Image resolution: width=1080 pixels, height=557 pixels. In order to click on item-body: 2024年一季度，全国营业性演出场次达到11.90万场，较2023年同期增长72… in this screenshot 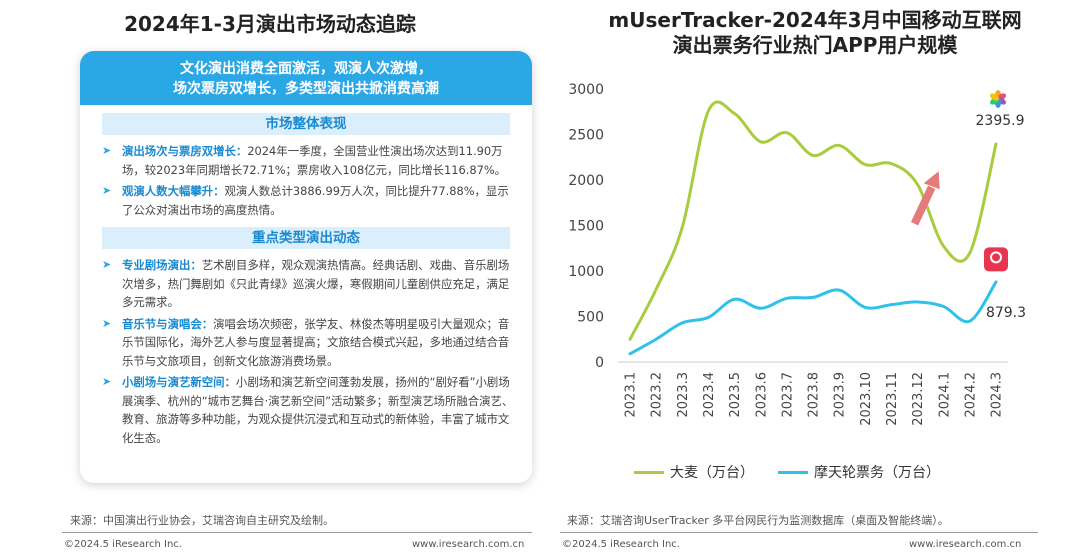, I will do `click(314, 160)`.